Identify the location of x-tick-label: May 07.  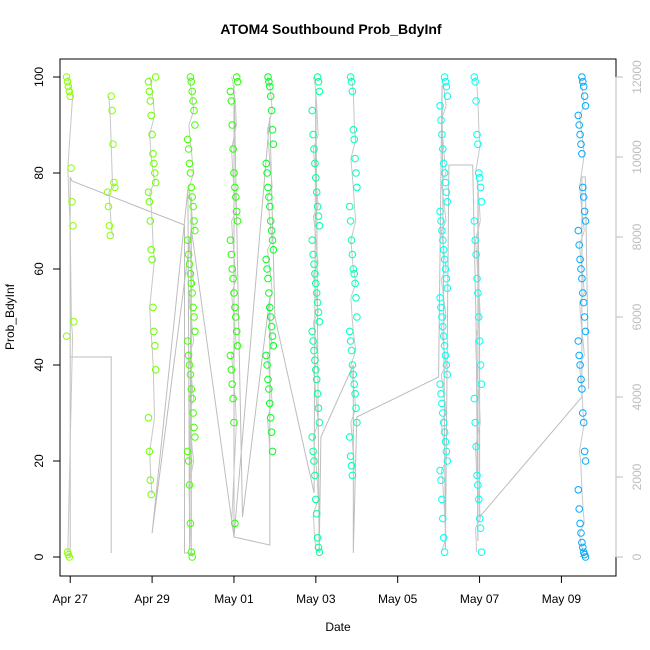
(480, 599).